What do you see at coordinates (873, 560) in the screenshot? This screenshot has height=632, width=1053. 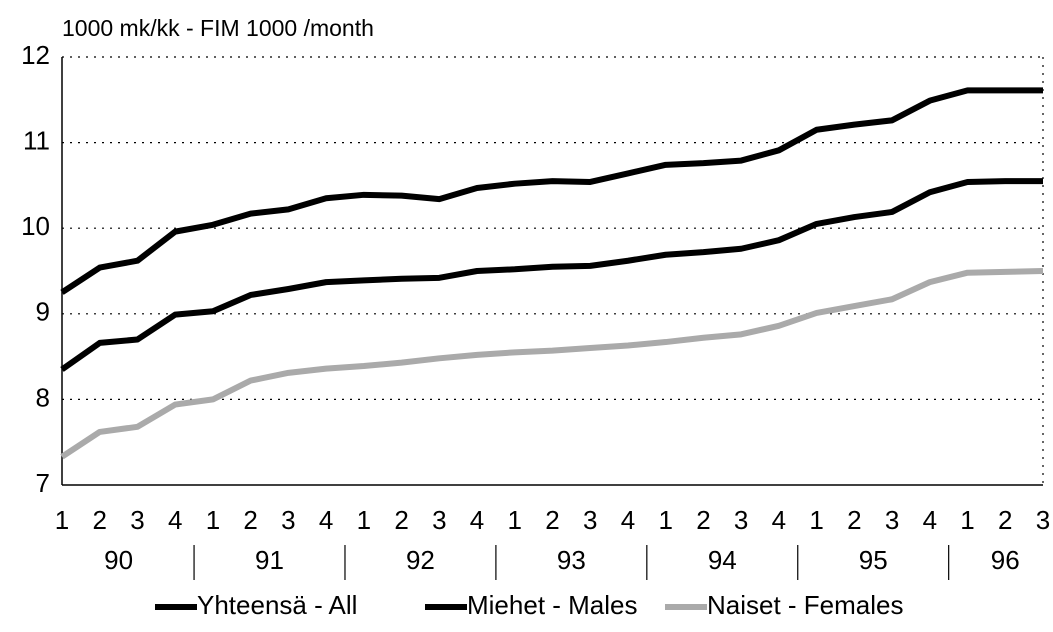 I see `year-label: 95` at bounding box center [873, 560].